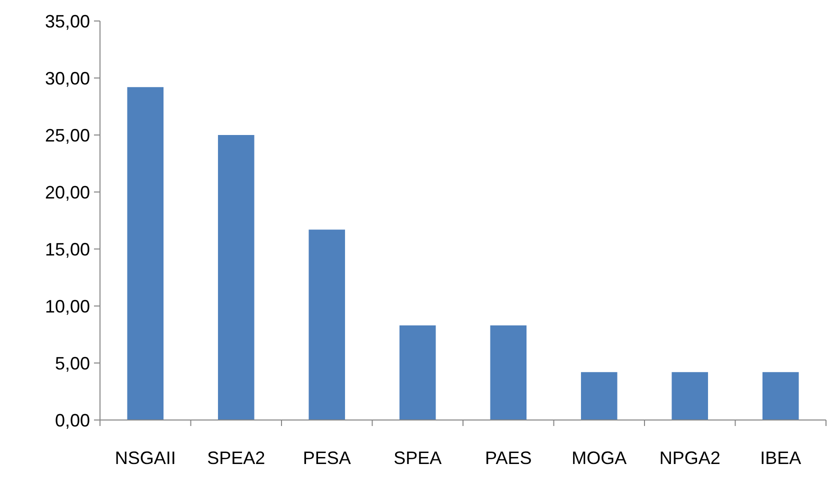  What do you see at coordinates (67, 249) in the screenshot?
I see `y-tick-label: 15,00` at bounding box center [67, 249].